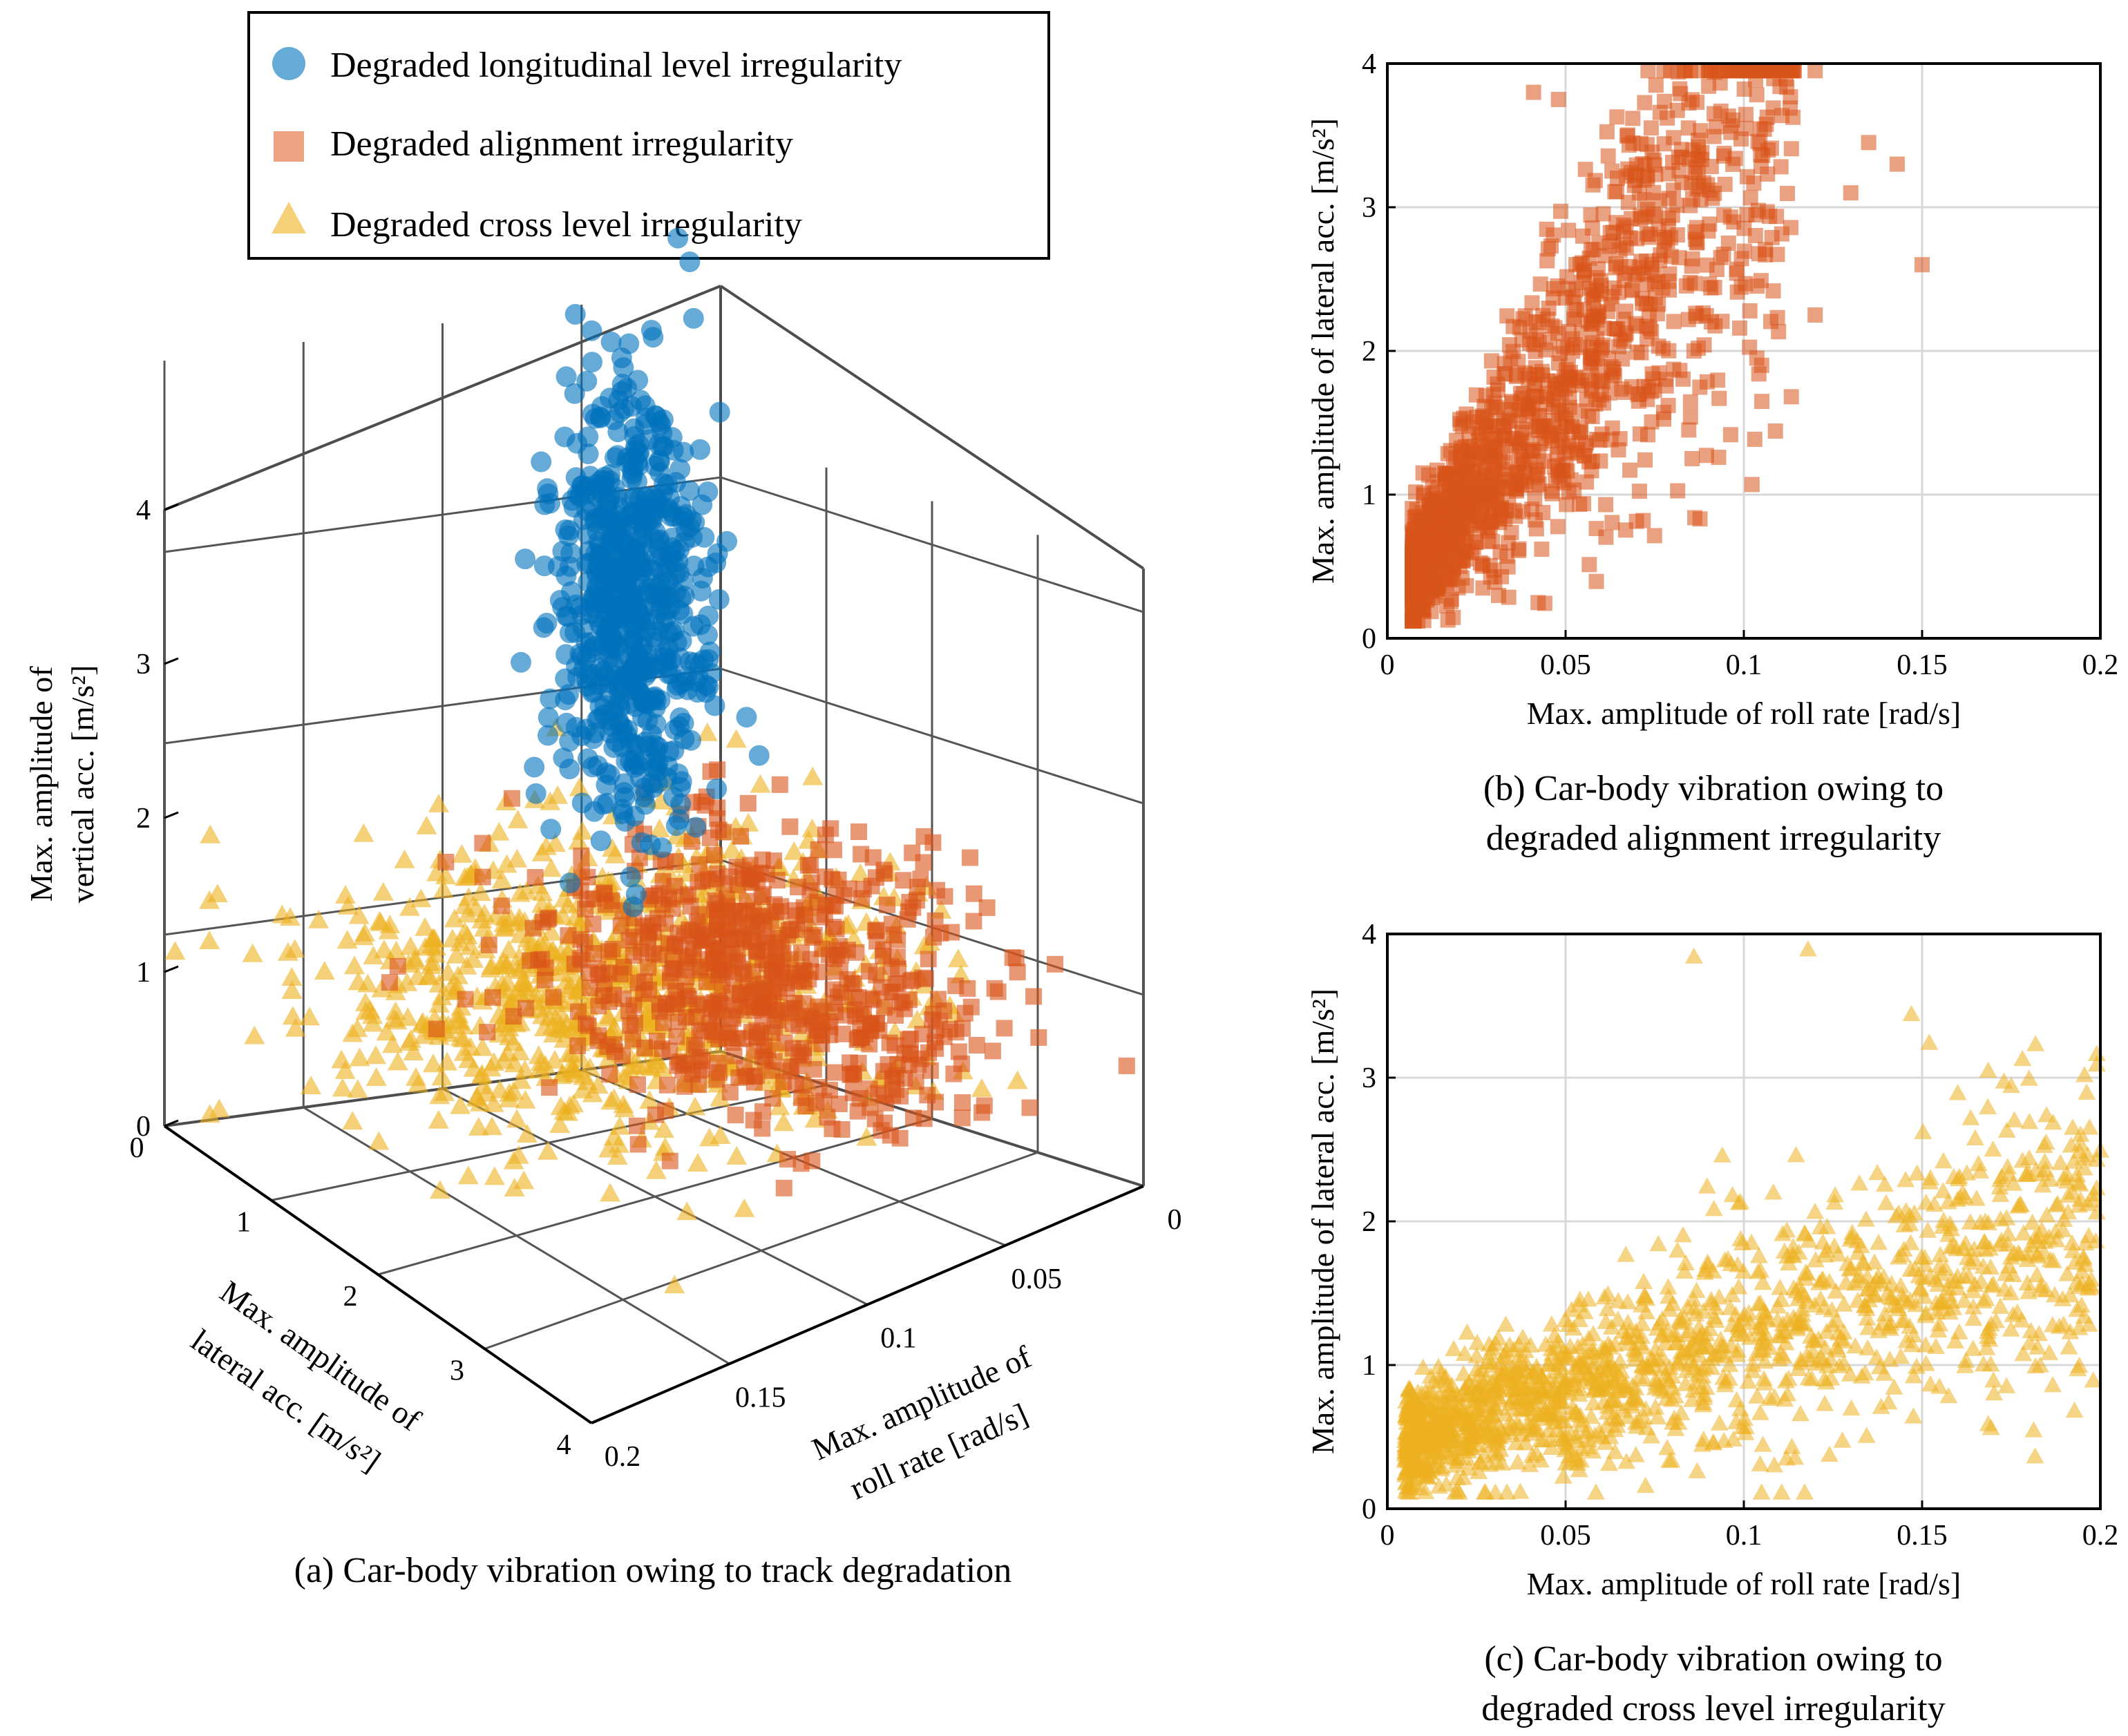  Describe the element at coordinates (143, 1127) in the screenshot. I see `panel-a-ztick-label-0: 0` at that location.